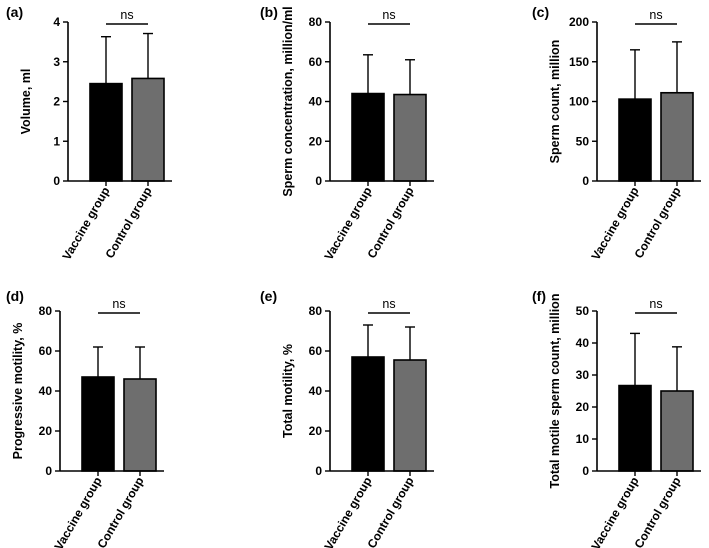 This screenshot has width=709, height=548. I want to click on panel-4-significance-label: ns, so click(118, 304).